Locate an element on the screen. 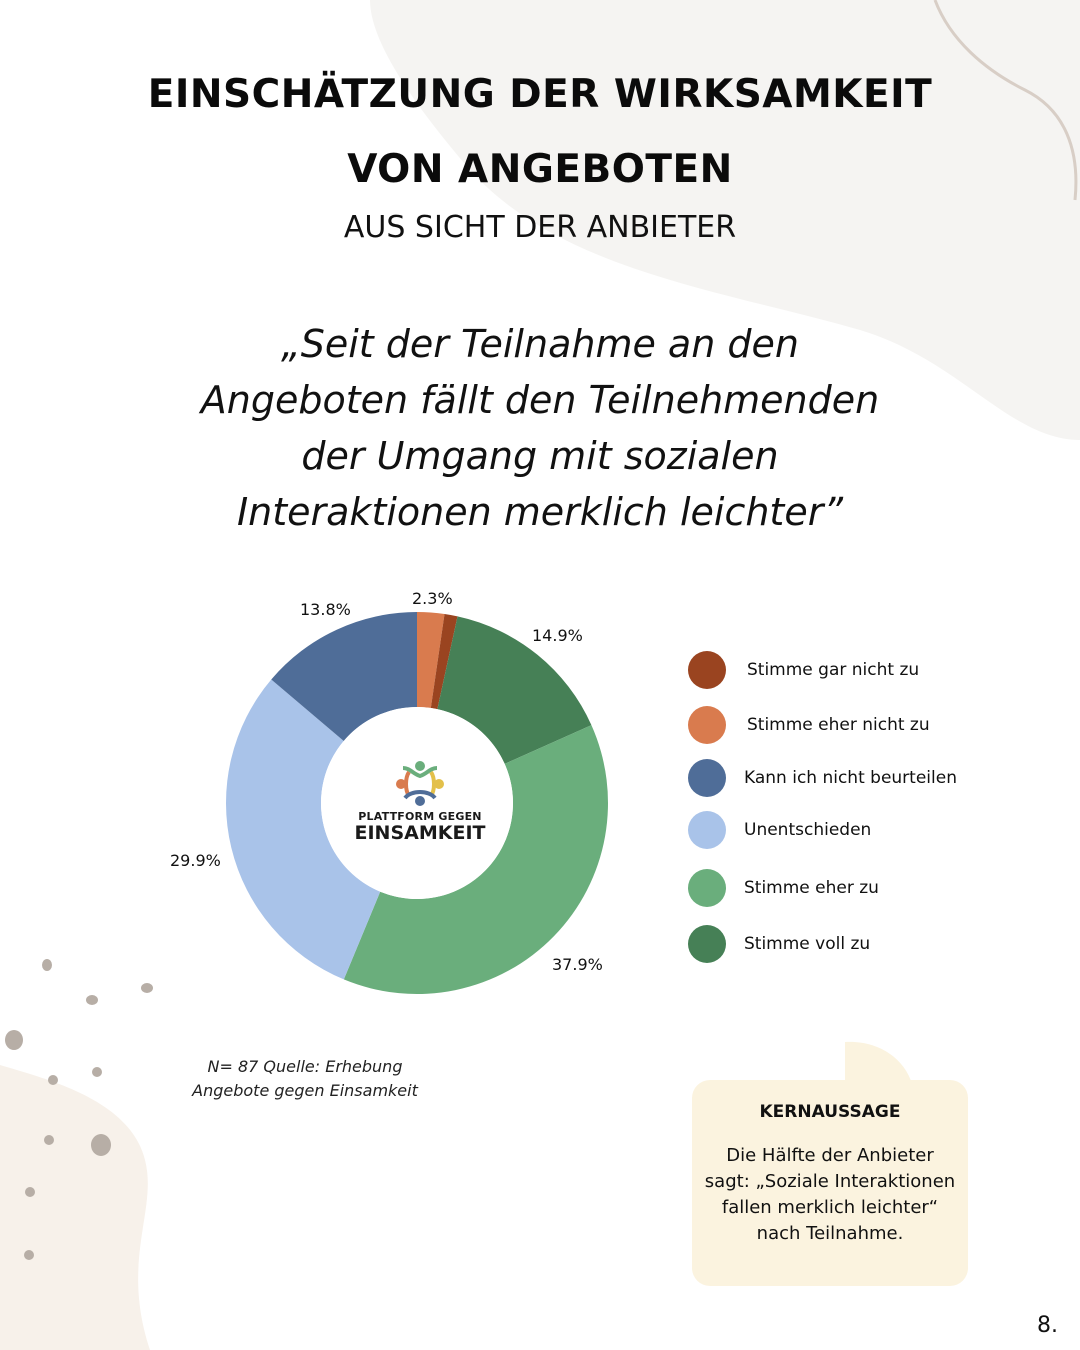  key-message-line: nach Teilnahme. is located at coordinates (830, 1233).